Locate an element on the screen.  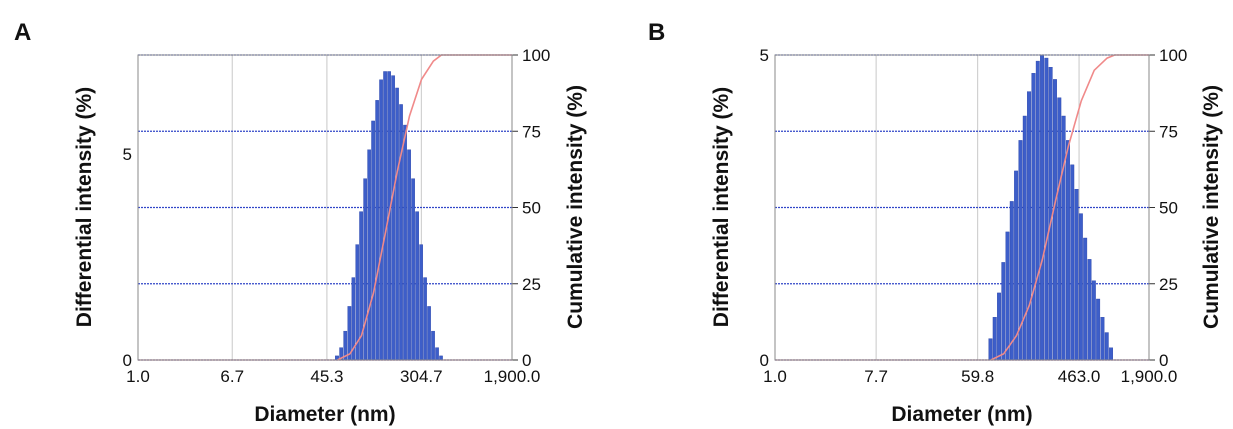
panel-label: A is located at coordinates (22, 32).